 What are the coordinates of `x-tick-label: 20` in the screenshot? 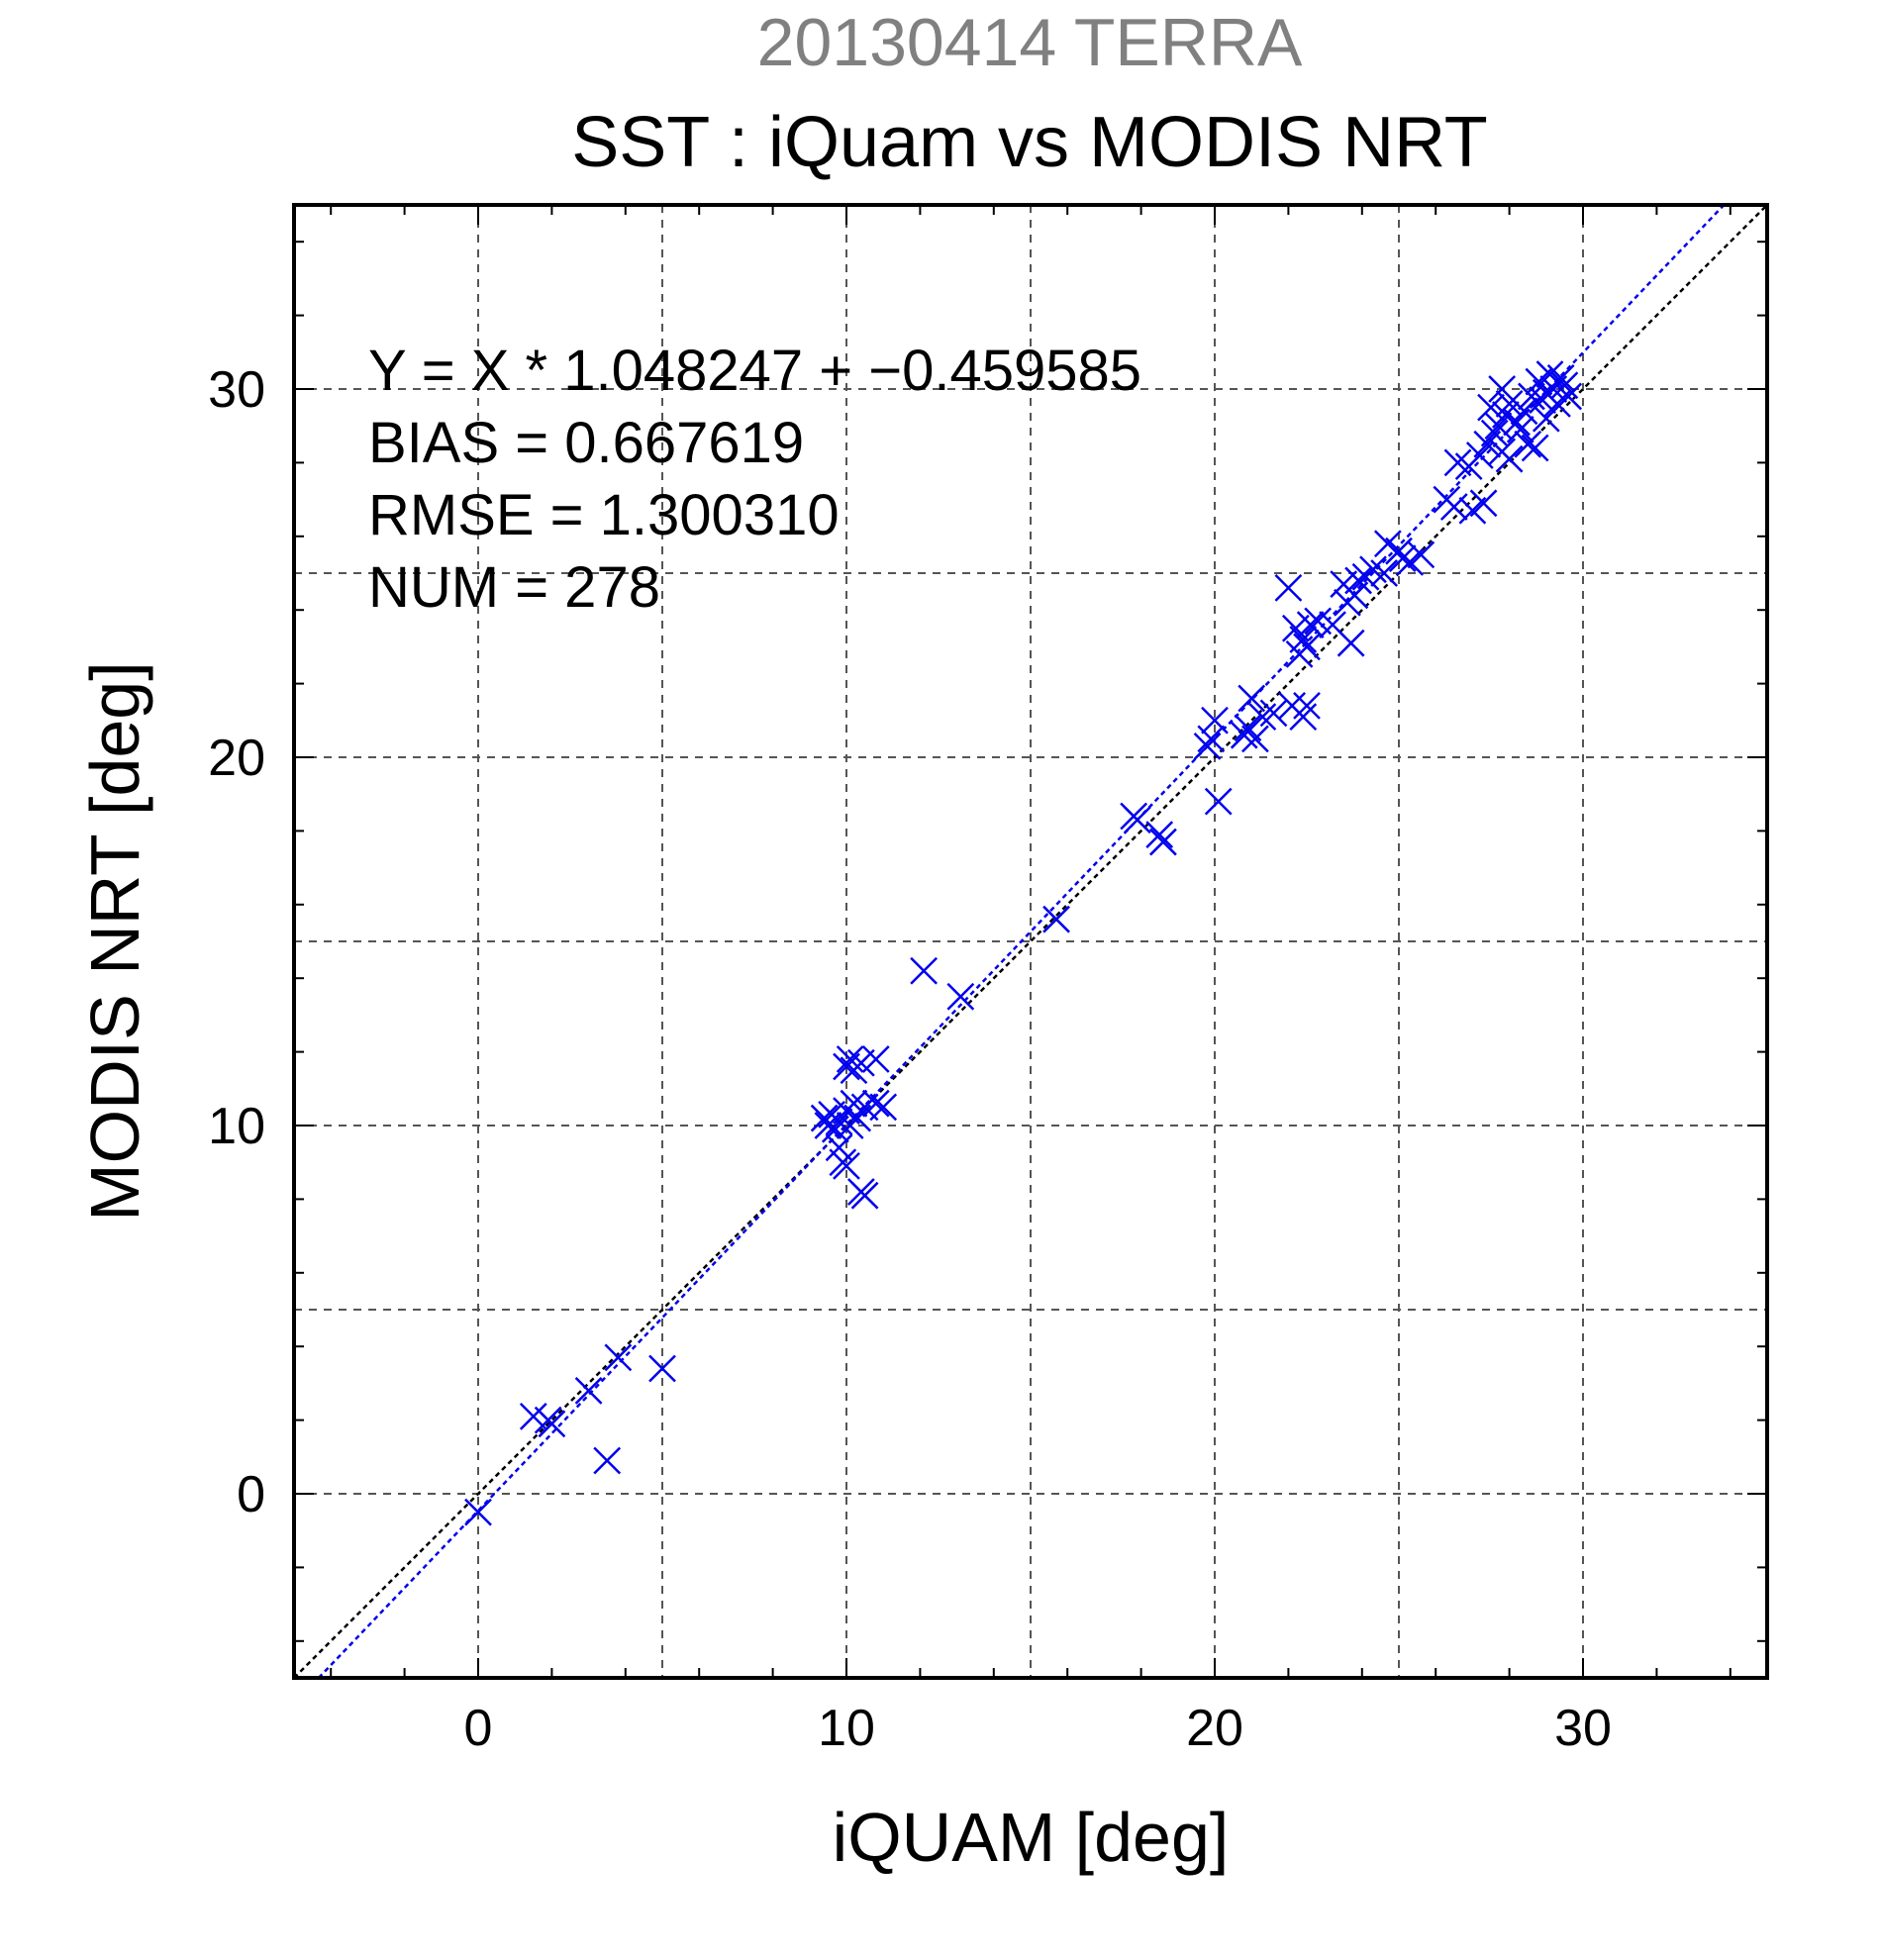 It's located at (1215, 1728).